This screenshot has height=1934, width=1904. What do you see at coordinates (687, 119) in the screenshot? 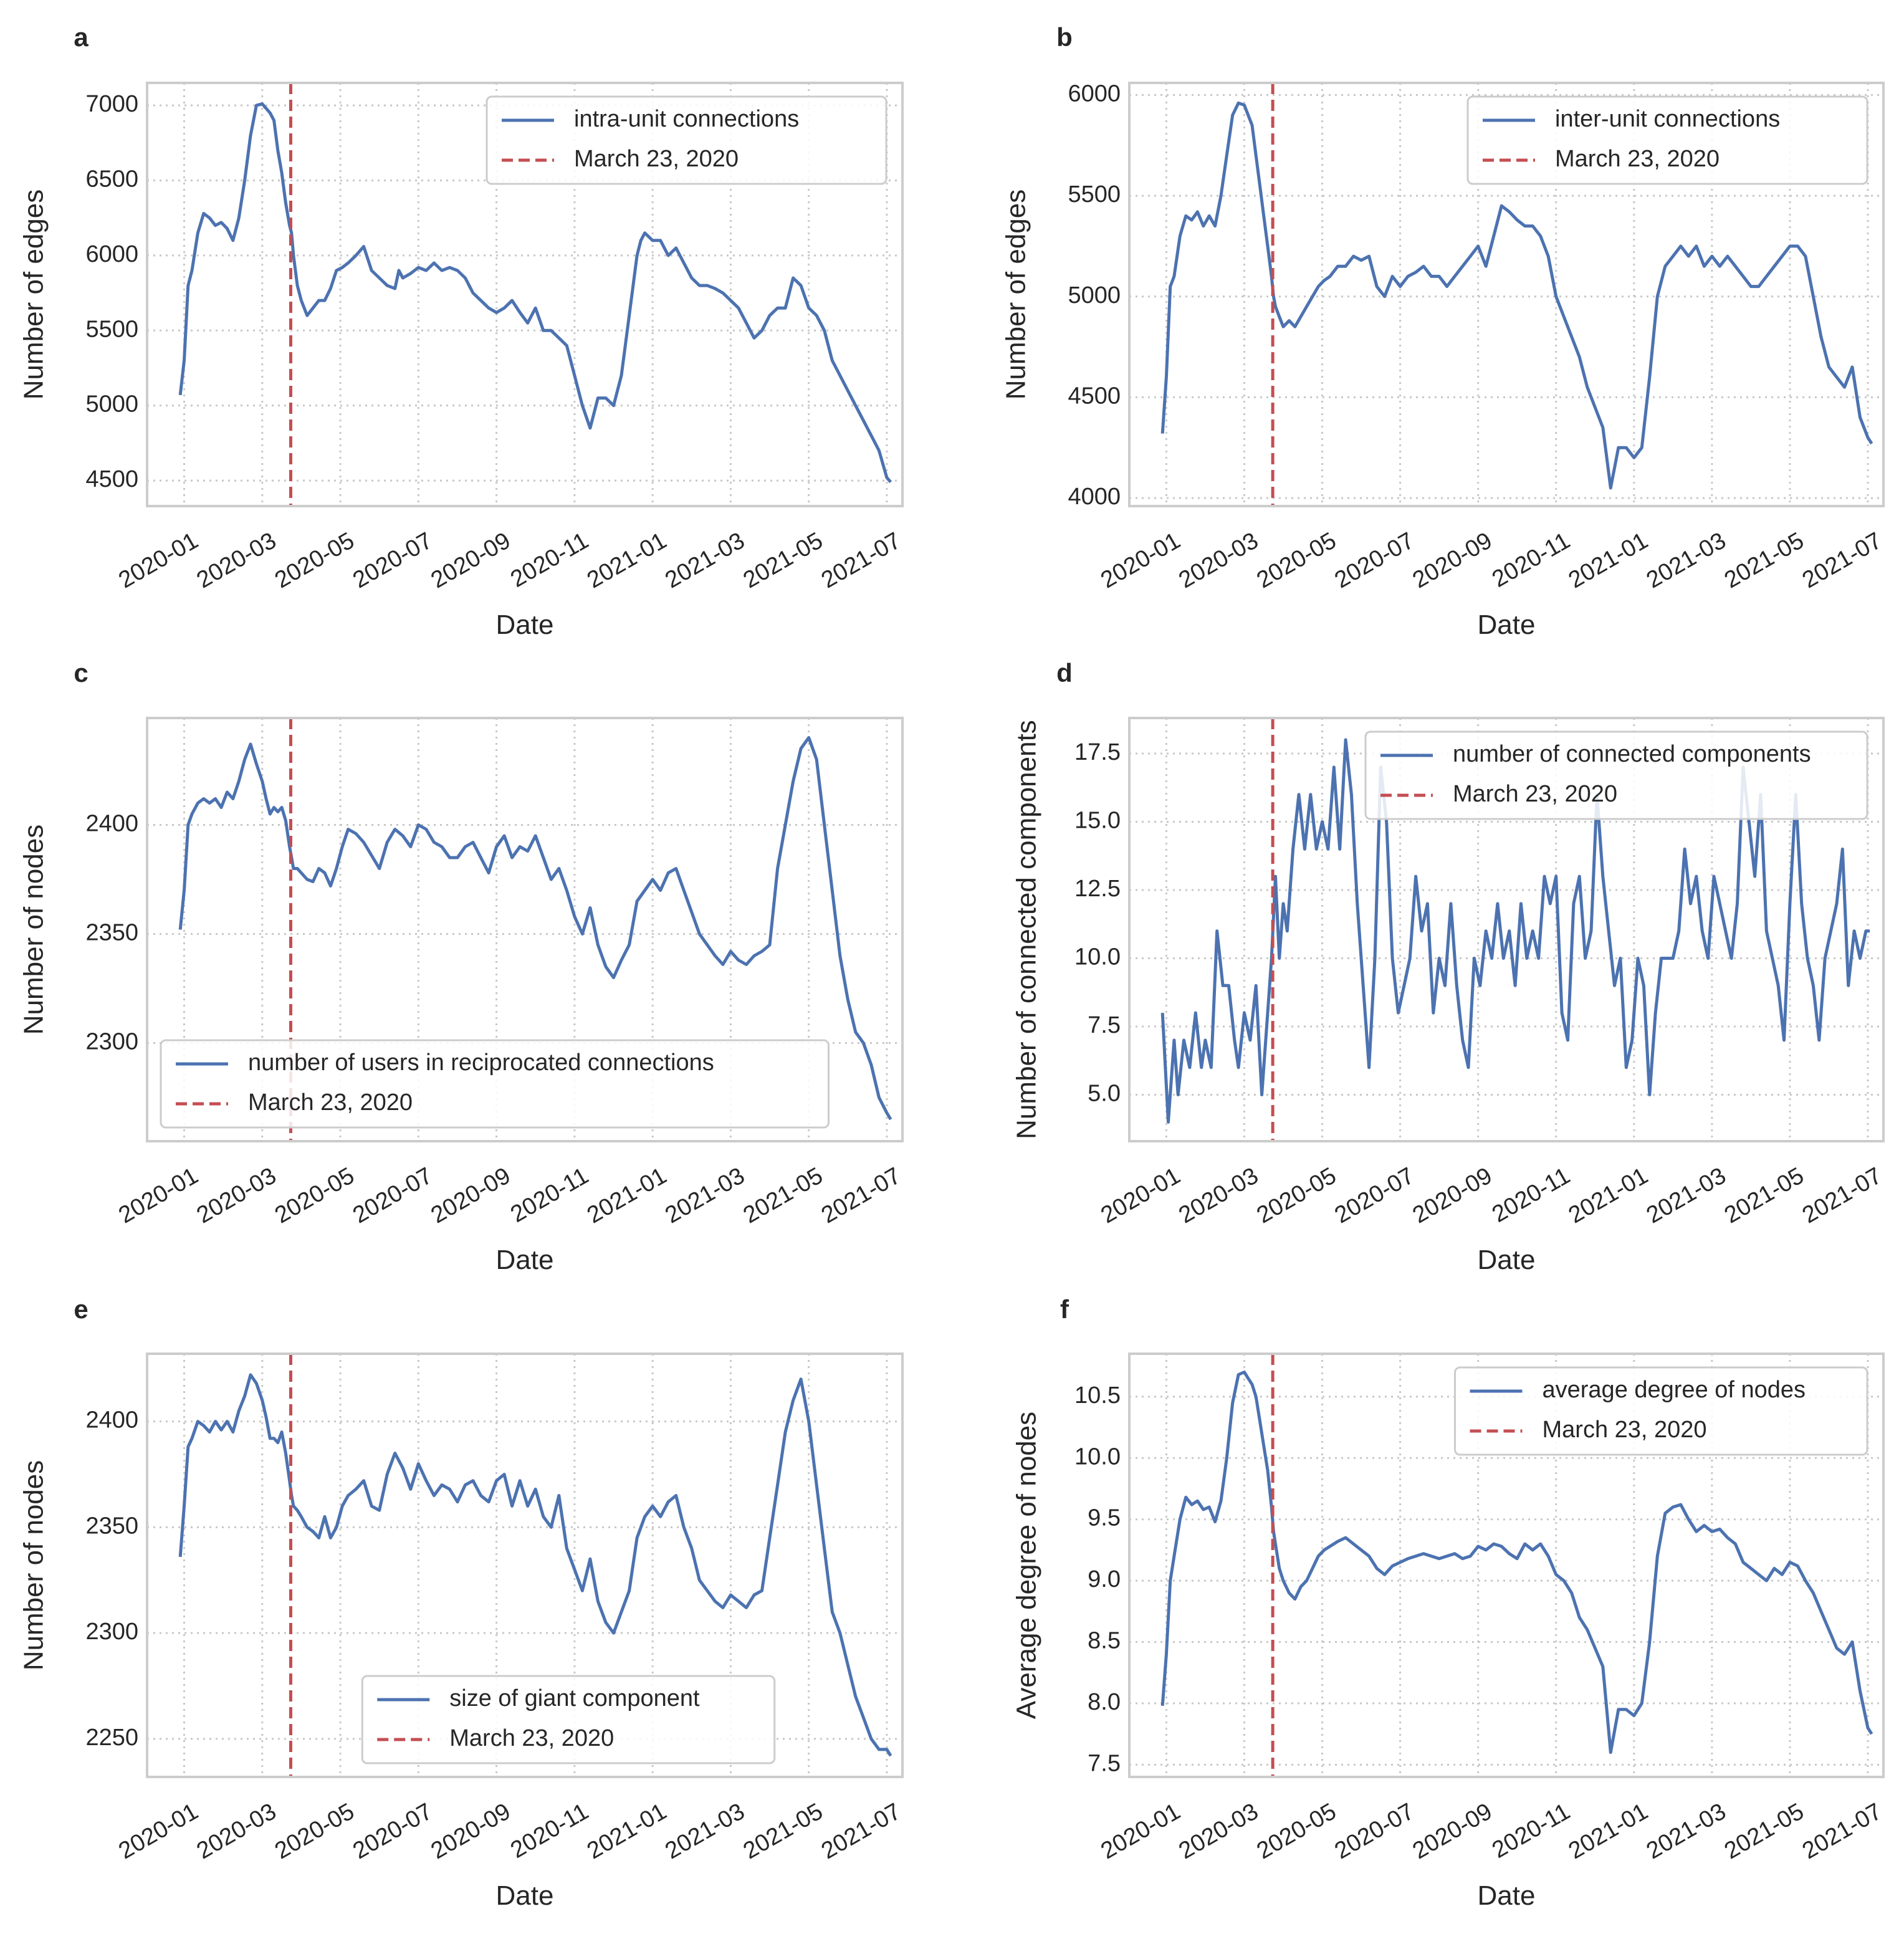
I see `legend-series-label: intra-unit connections` at bounding box center [687, 119].